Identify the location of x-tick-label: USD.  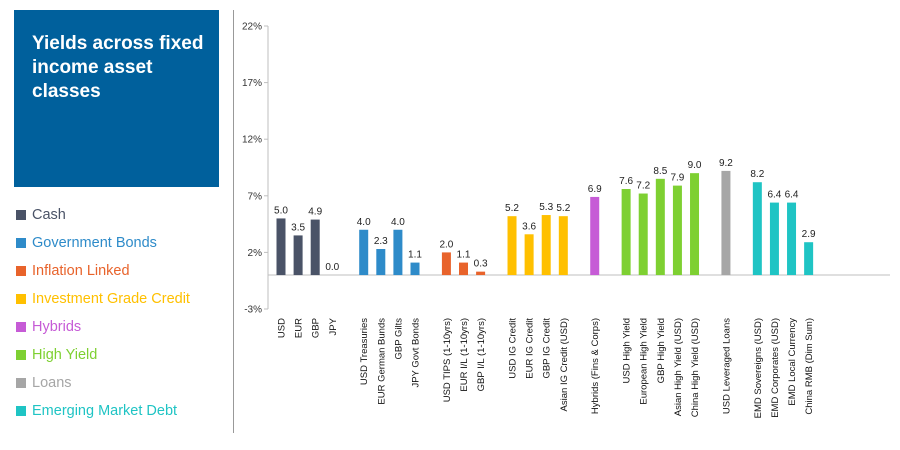
(282, 328).